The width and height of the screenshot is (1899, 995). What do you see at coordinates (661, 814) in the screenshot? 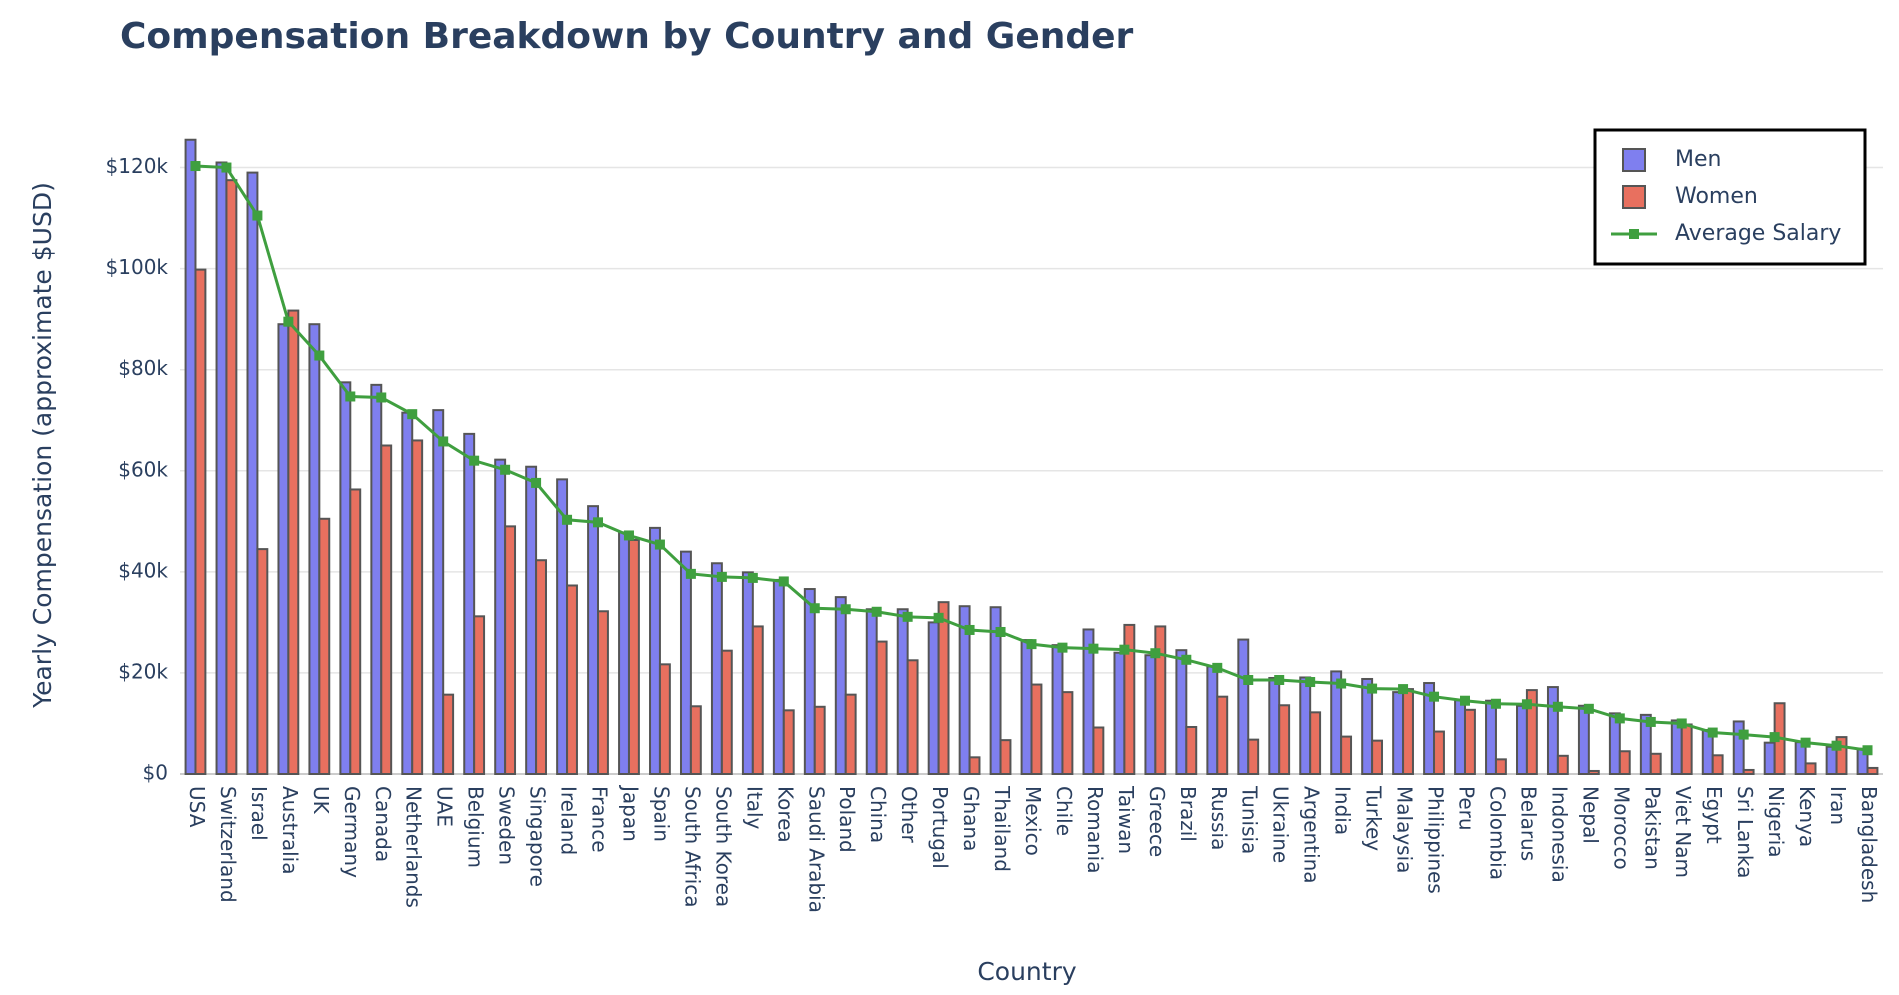
I see `x-tick-label: Spain` at bounding box center [661, 814].